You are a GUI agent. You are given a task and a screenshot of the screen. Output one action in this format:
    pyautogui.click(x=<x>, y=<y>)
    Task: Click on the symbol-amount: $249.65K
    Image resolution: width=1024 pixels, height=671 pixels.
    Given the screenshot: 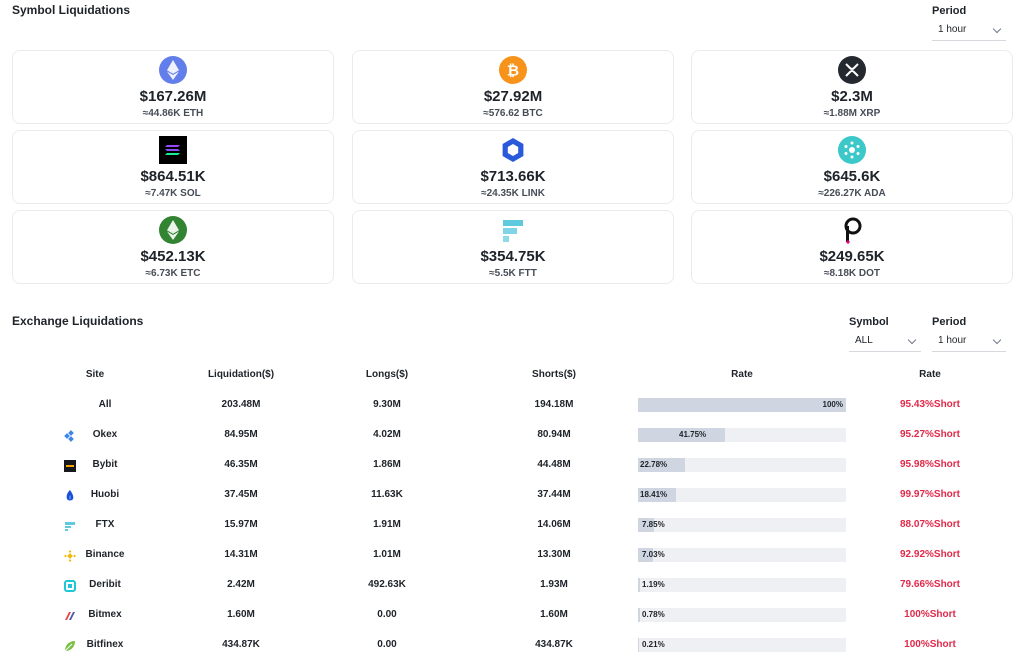 What is the action you would take?
    pyautogui.click(x=852, y=256)
    